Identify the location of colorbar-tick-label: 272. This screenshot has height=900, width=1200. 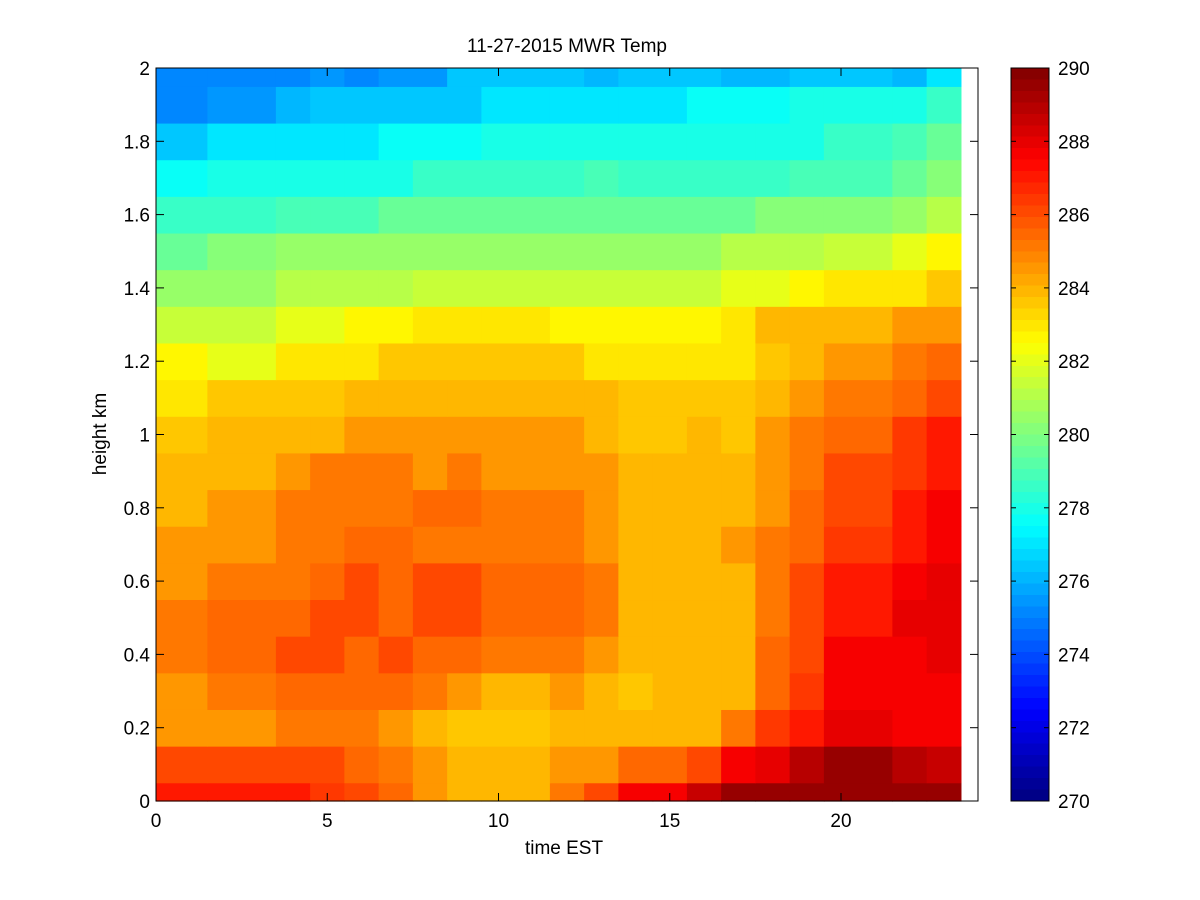
(1074, 729).